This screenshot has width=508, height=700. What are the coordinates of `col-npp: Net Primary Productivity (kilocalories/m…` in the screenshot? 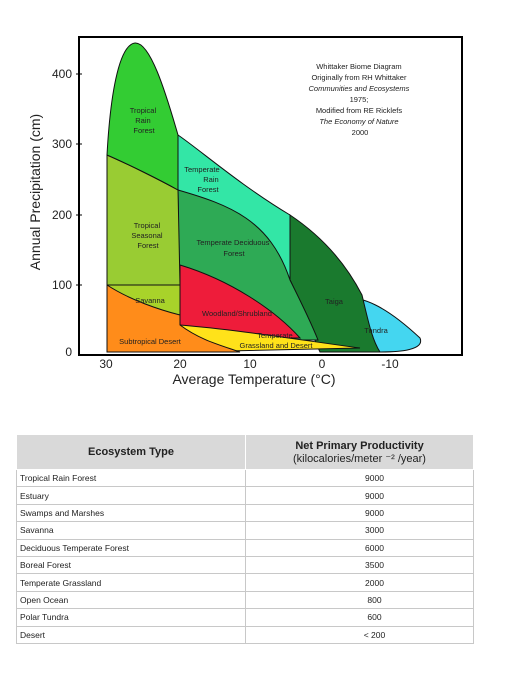 It's located at (359, 452).